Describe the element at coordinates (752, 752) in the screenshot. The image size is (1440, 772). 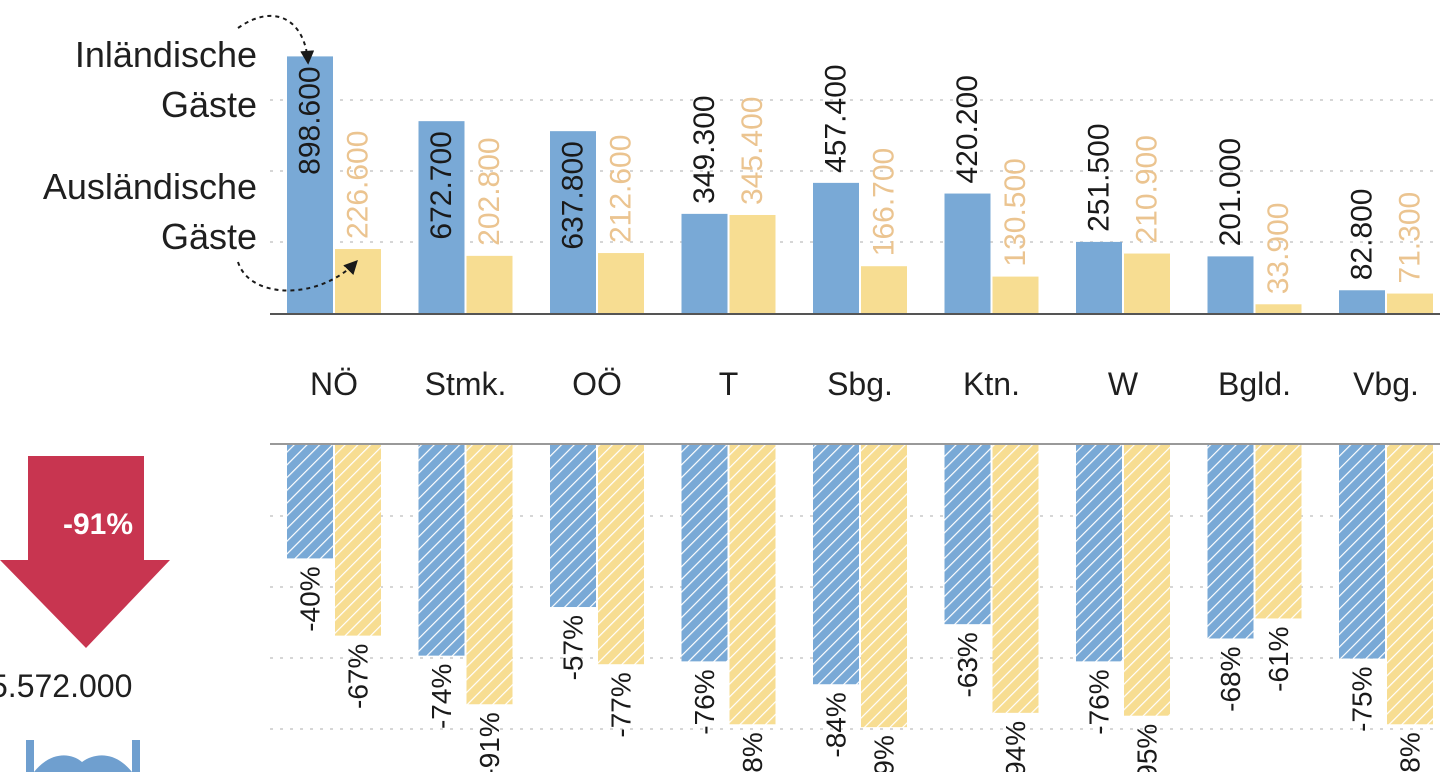
I see `change-label-ausland-t: -98%` at that location.